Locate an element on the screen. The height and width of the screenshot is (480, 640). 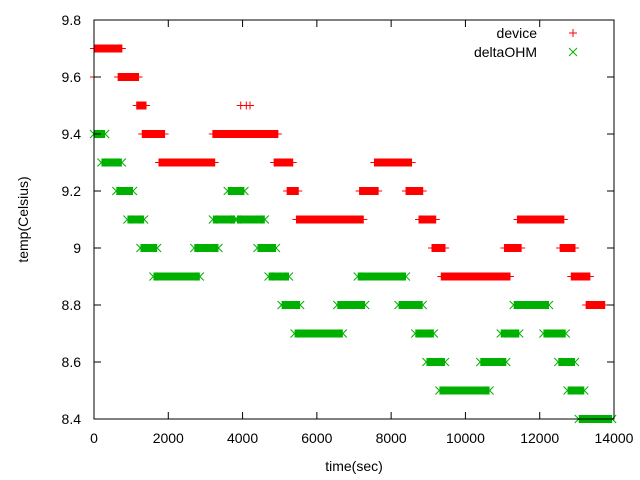
y-tick-label: 9.4 is located at coordinates (72, 134).